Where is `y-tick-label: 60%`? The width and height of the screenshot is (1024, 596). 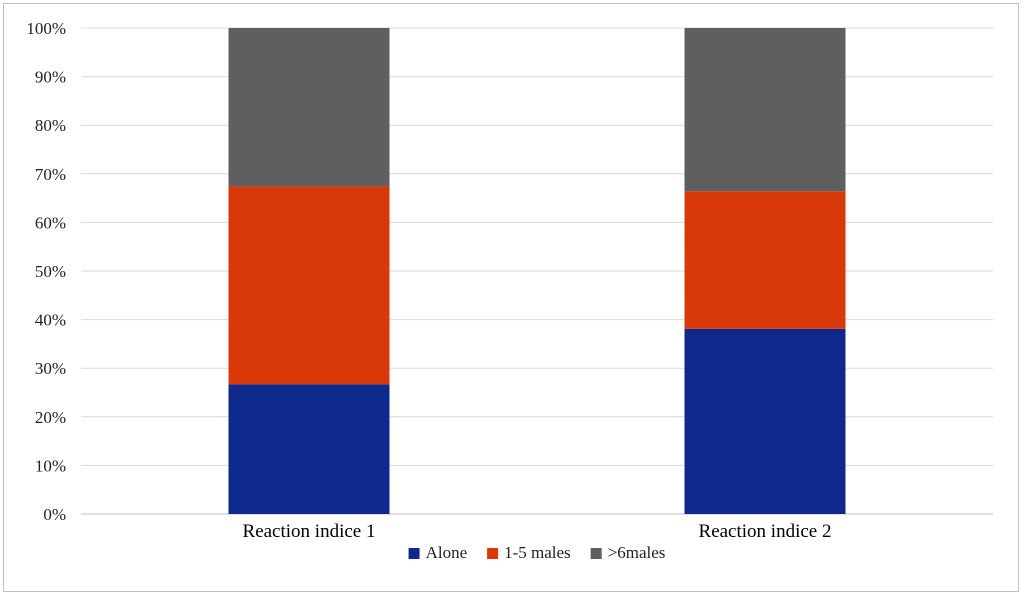 y-tick-label: 60% is located at coordinates (50, 222).